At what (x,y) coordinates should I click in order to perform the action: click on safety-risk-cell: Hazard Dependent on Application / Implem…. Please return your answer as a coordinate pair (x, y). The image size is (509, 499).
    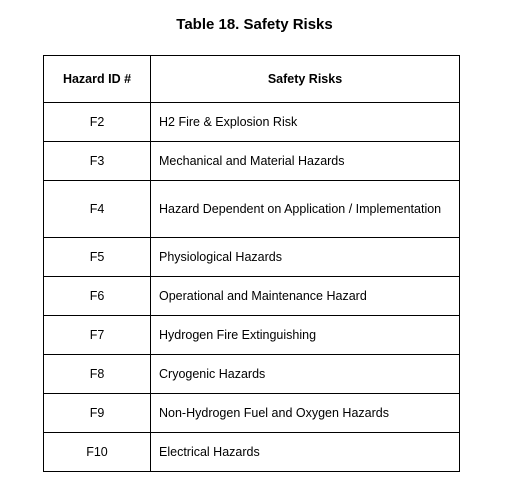
    Looking at the image, I should click on (305, 209).